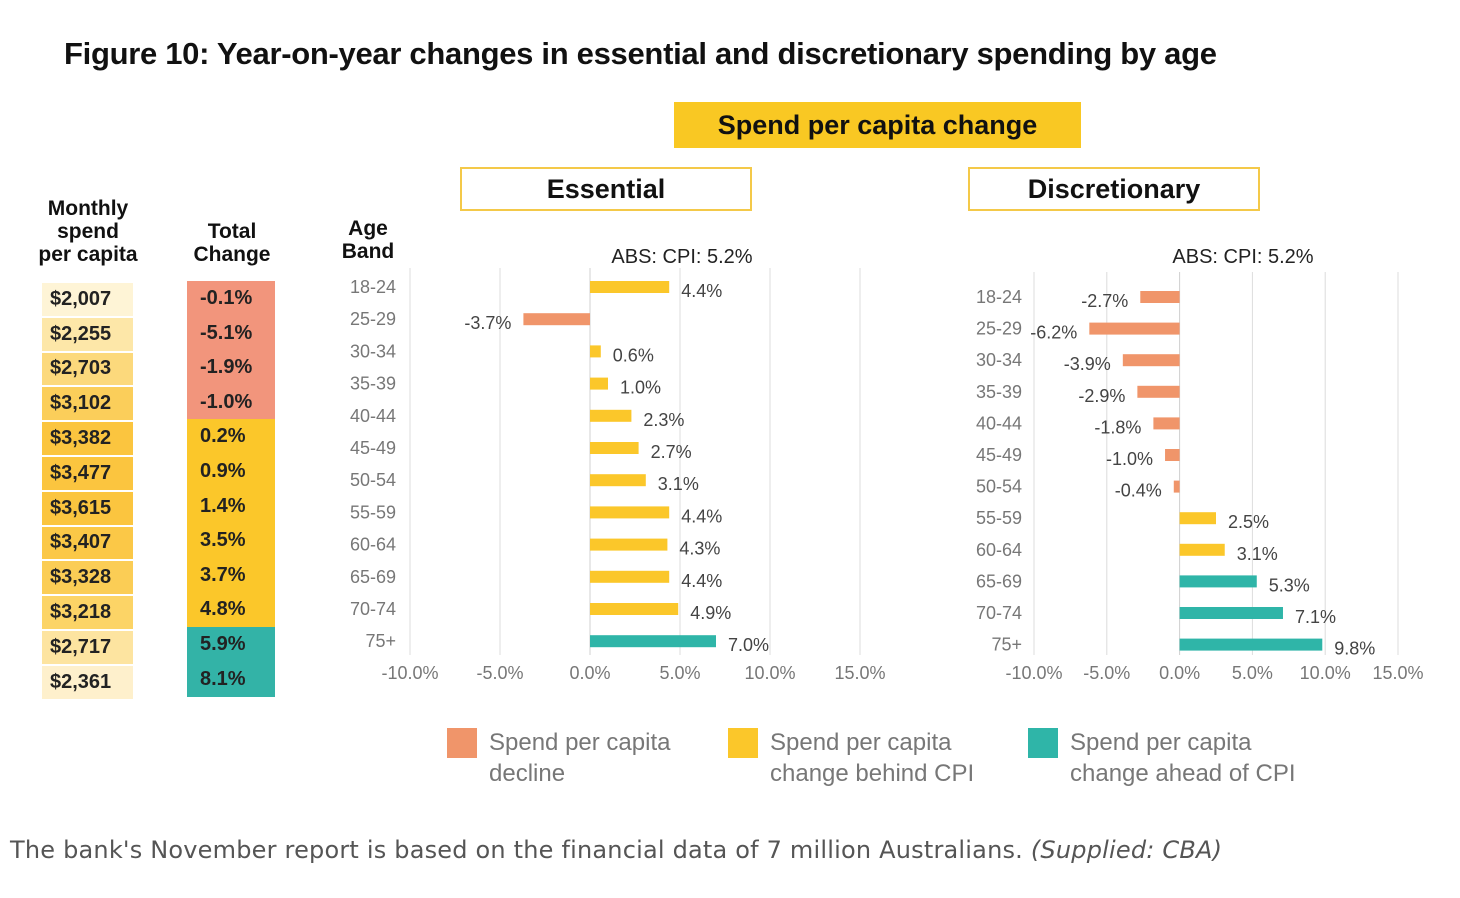  I want to click on total-change-cell: 3.5%, so click(231, 541).